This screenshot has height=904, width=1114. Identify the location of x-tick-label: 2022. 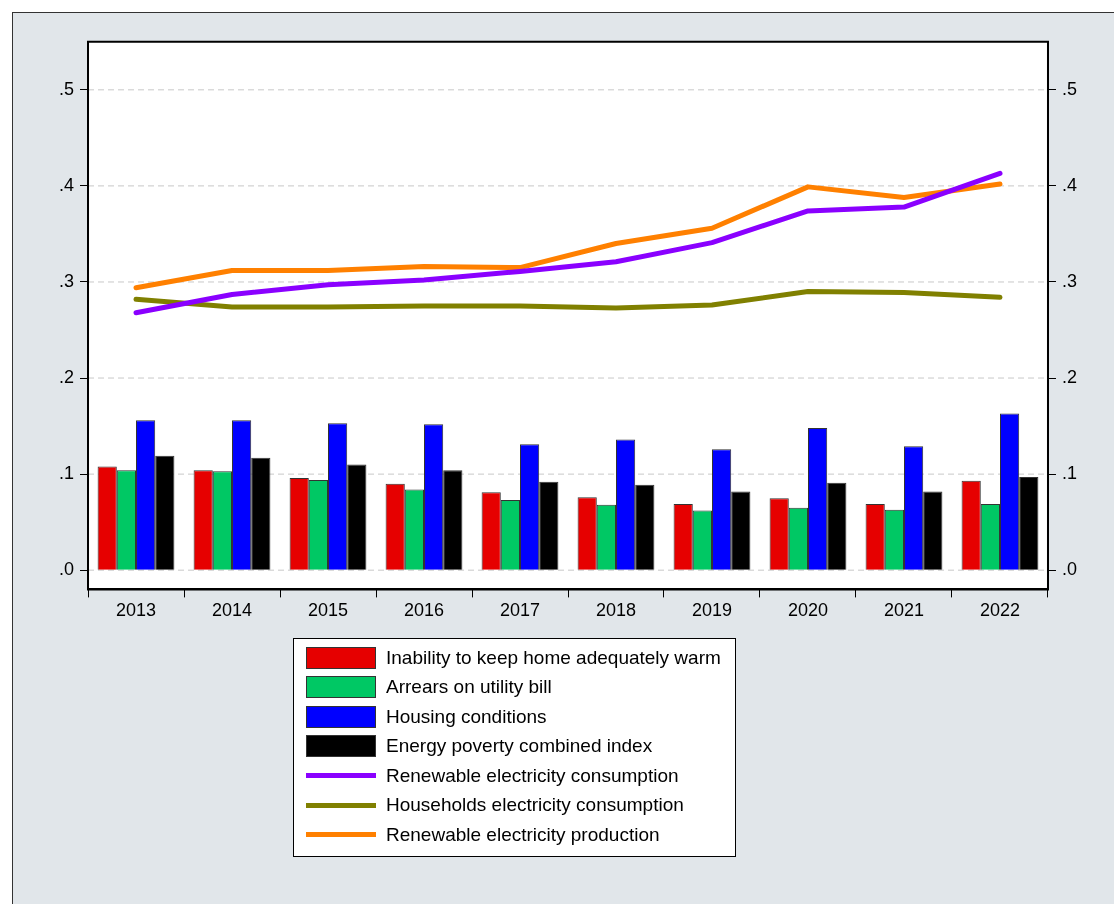
(1000, 610).